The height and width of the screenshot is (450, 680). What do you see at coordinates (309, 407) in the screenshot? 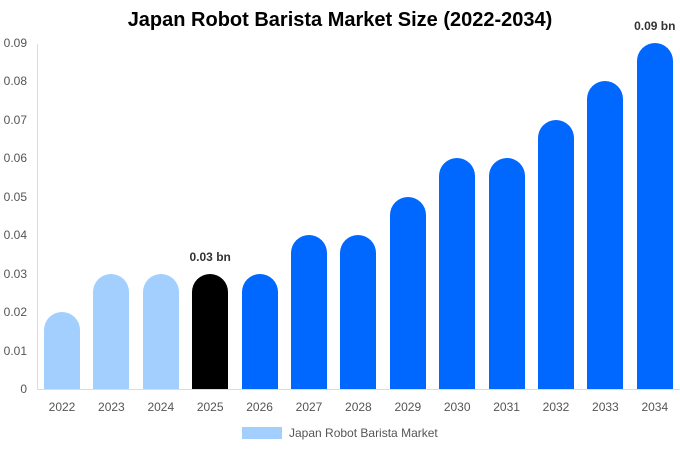
I see `x-tick-label: 2027` at bounding box center [309, 407].